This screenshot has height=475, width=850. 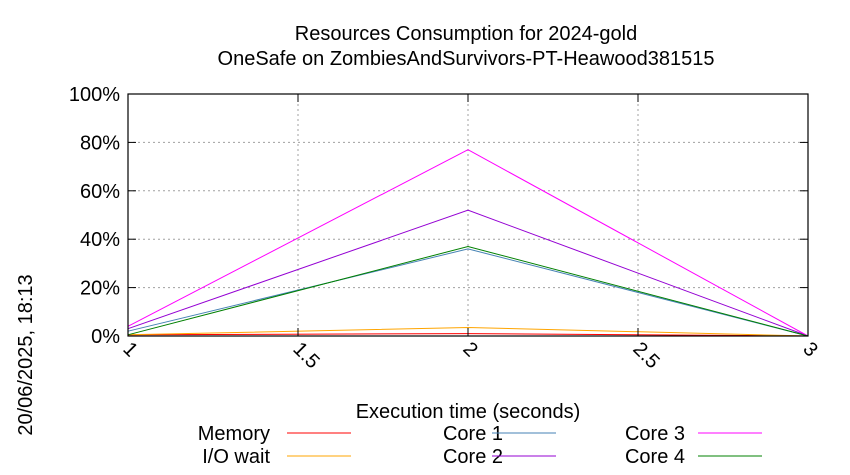 What do you see at coordinates (100, 240) in the screenshot?
I see `y-tick-label: 40%` at bounding box center [100, 240].